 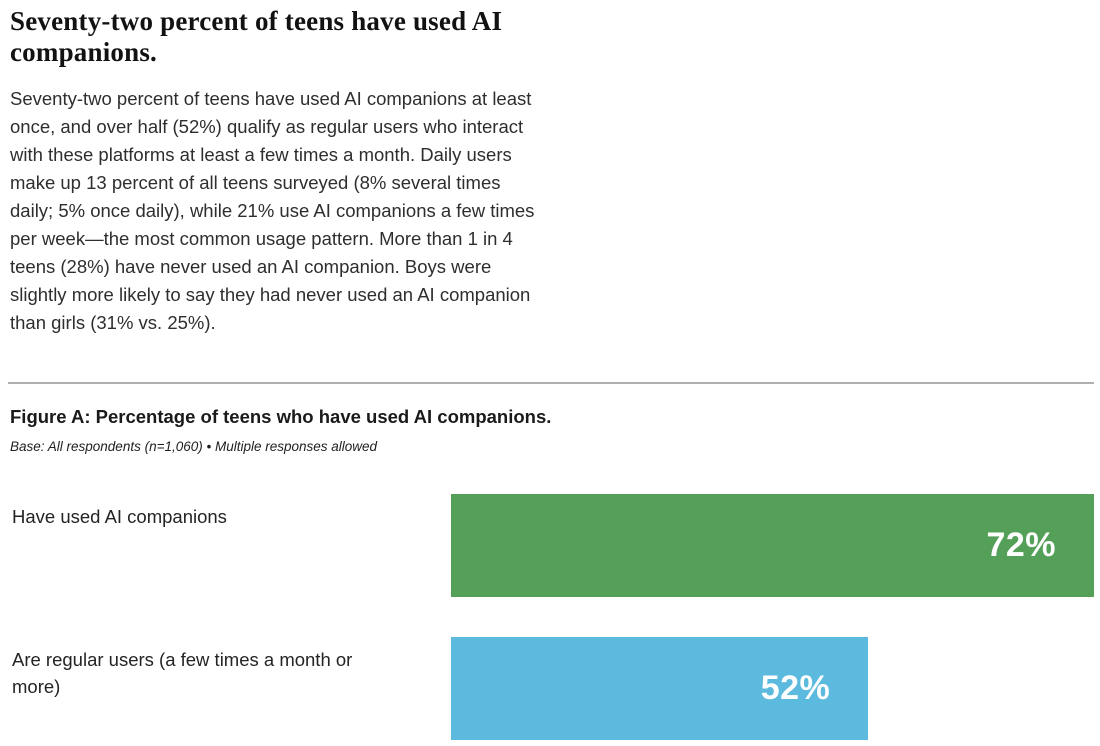 I want to click on bar-value-label: 72%, so click(x=1021, y=545).